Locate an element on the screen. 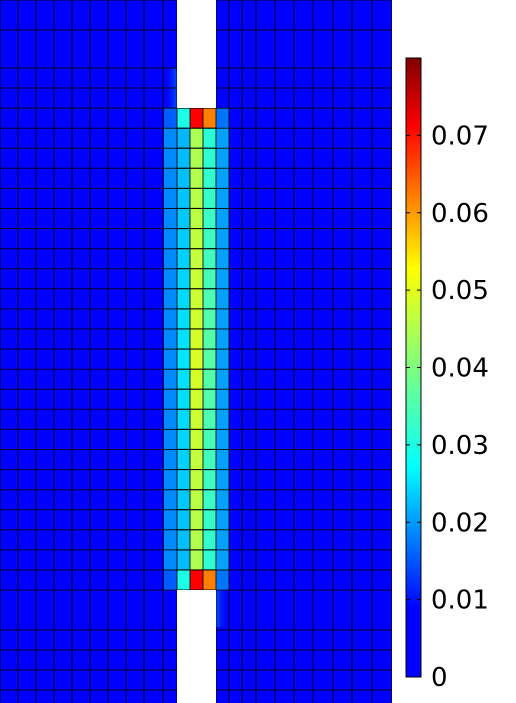 This screenshot has height=703, width=516. colorbar: 0 0.01 0.02 0.03 0.04 0.05 0.06 0.07 is located at coordinates (447, 375).